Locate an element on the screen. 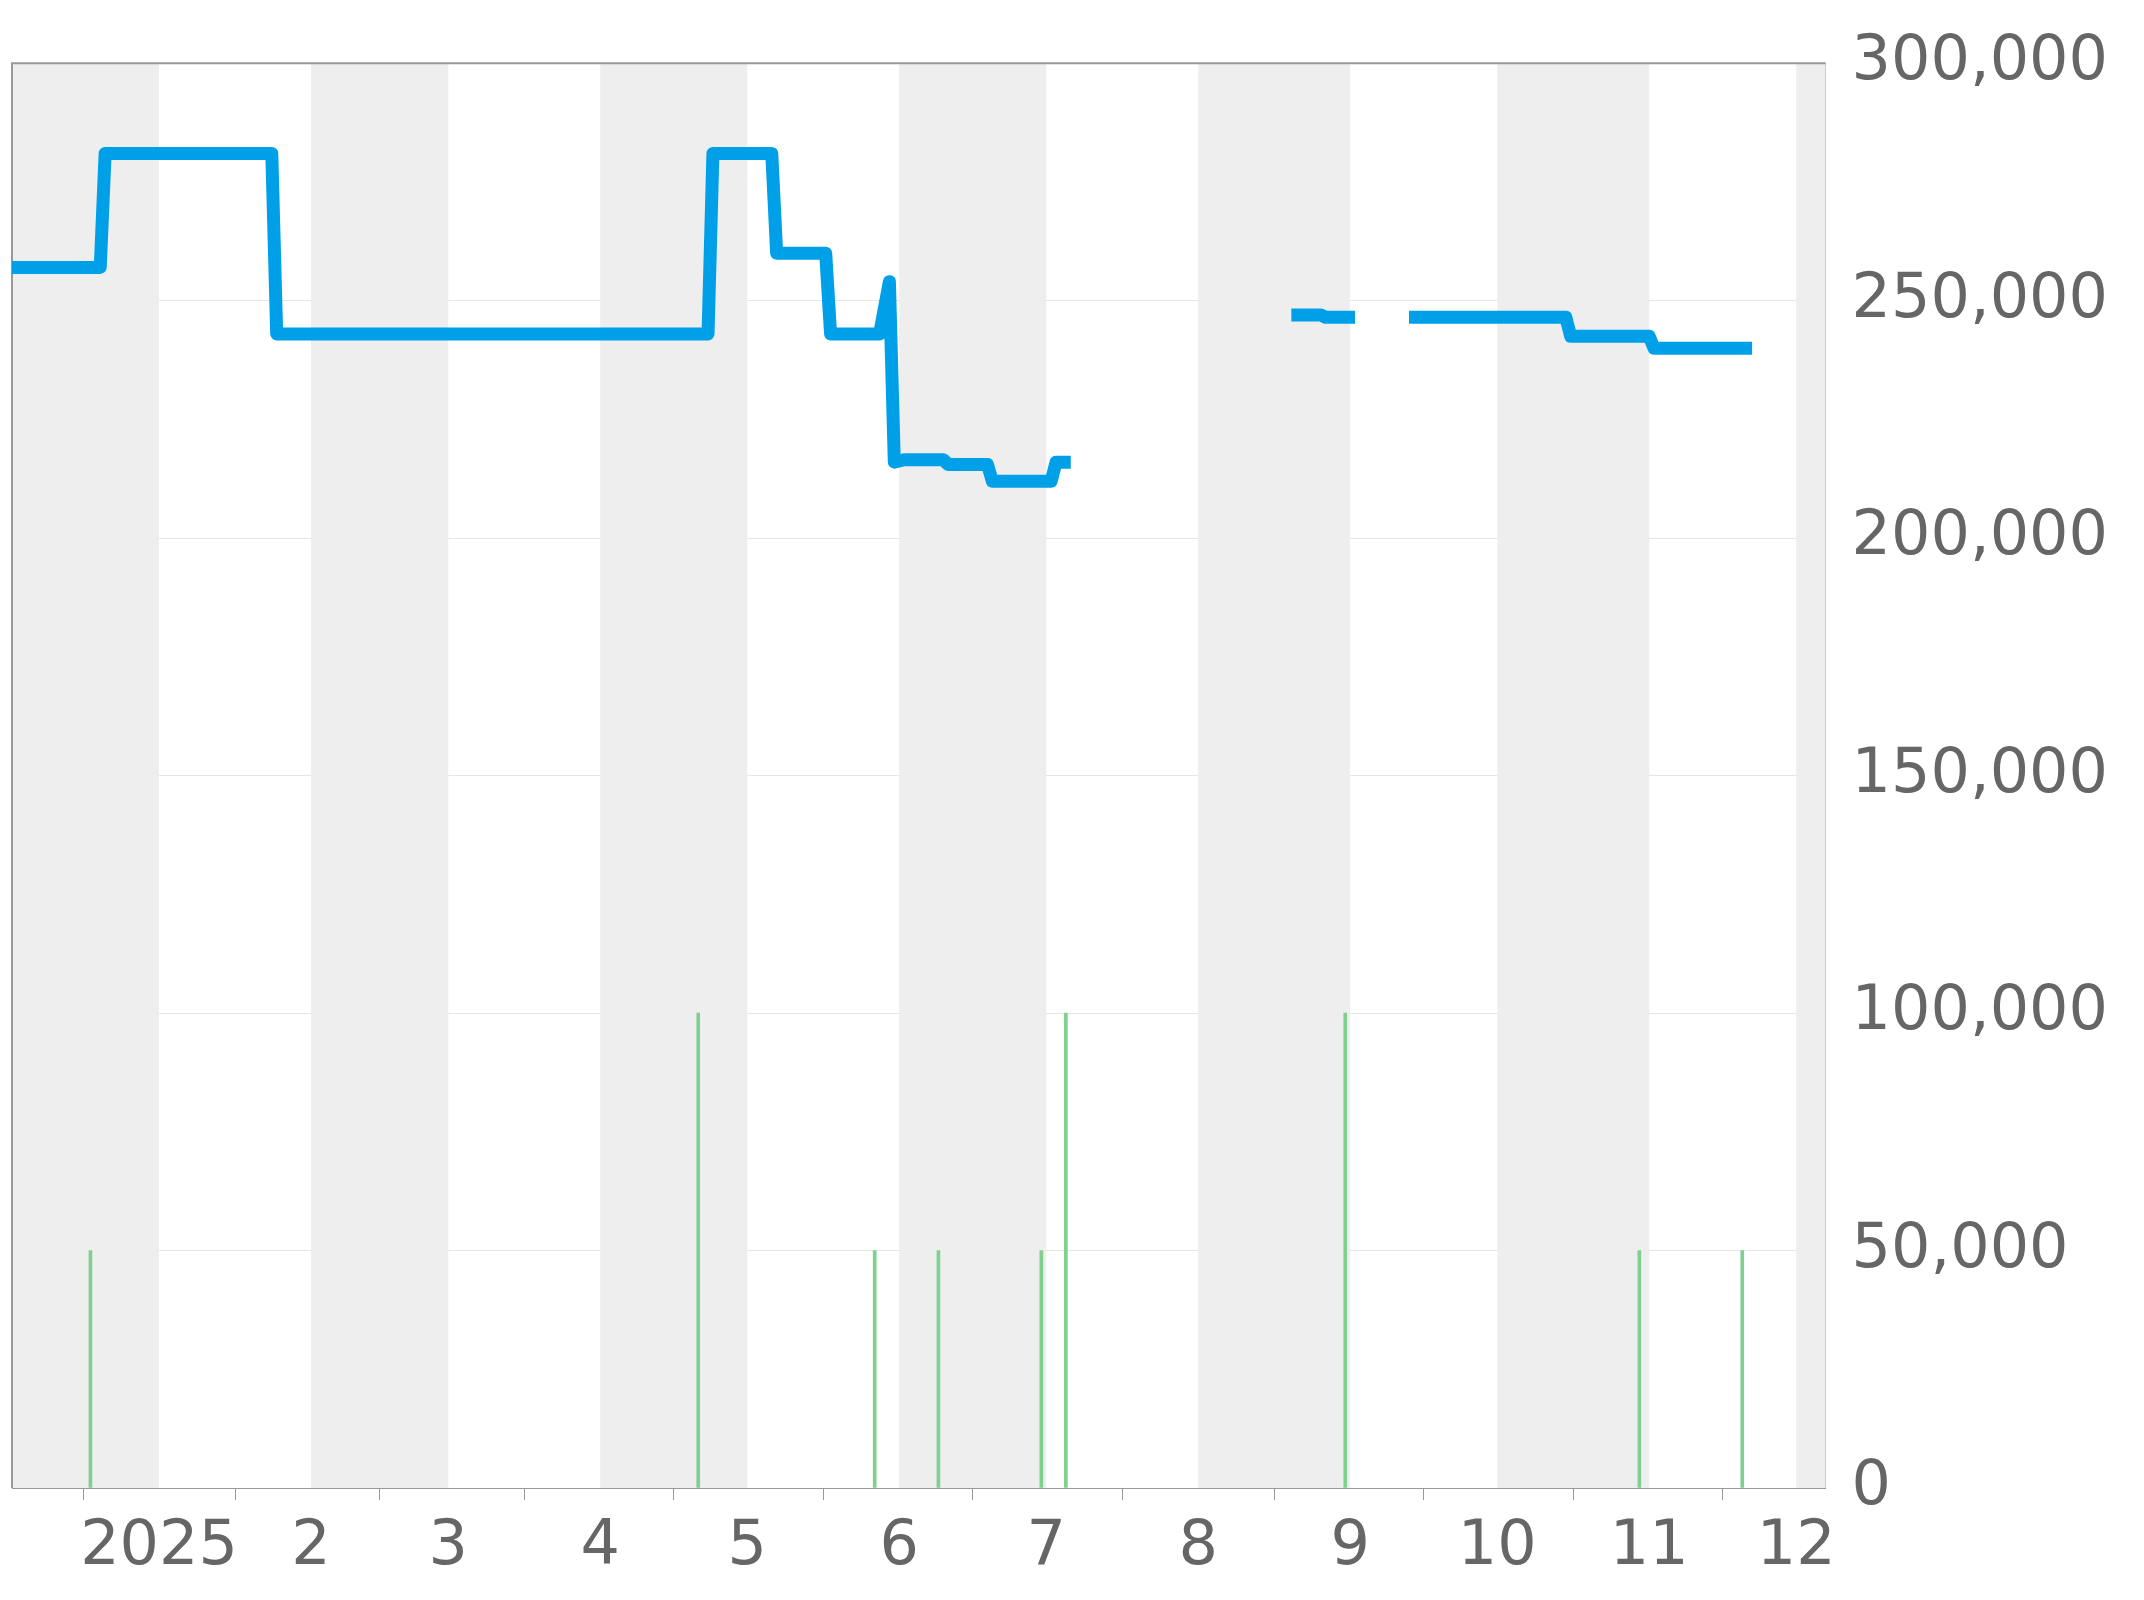  y-tick-label: 250,000 is located at coordinates (1979, 295).